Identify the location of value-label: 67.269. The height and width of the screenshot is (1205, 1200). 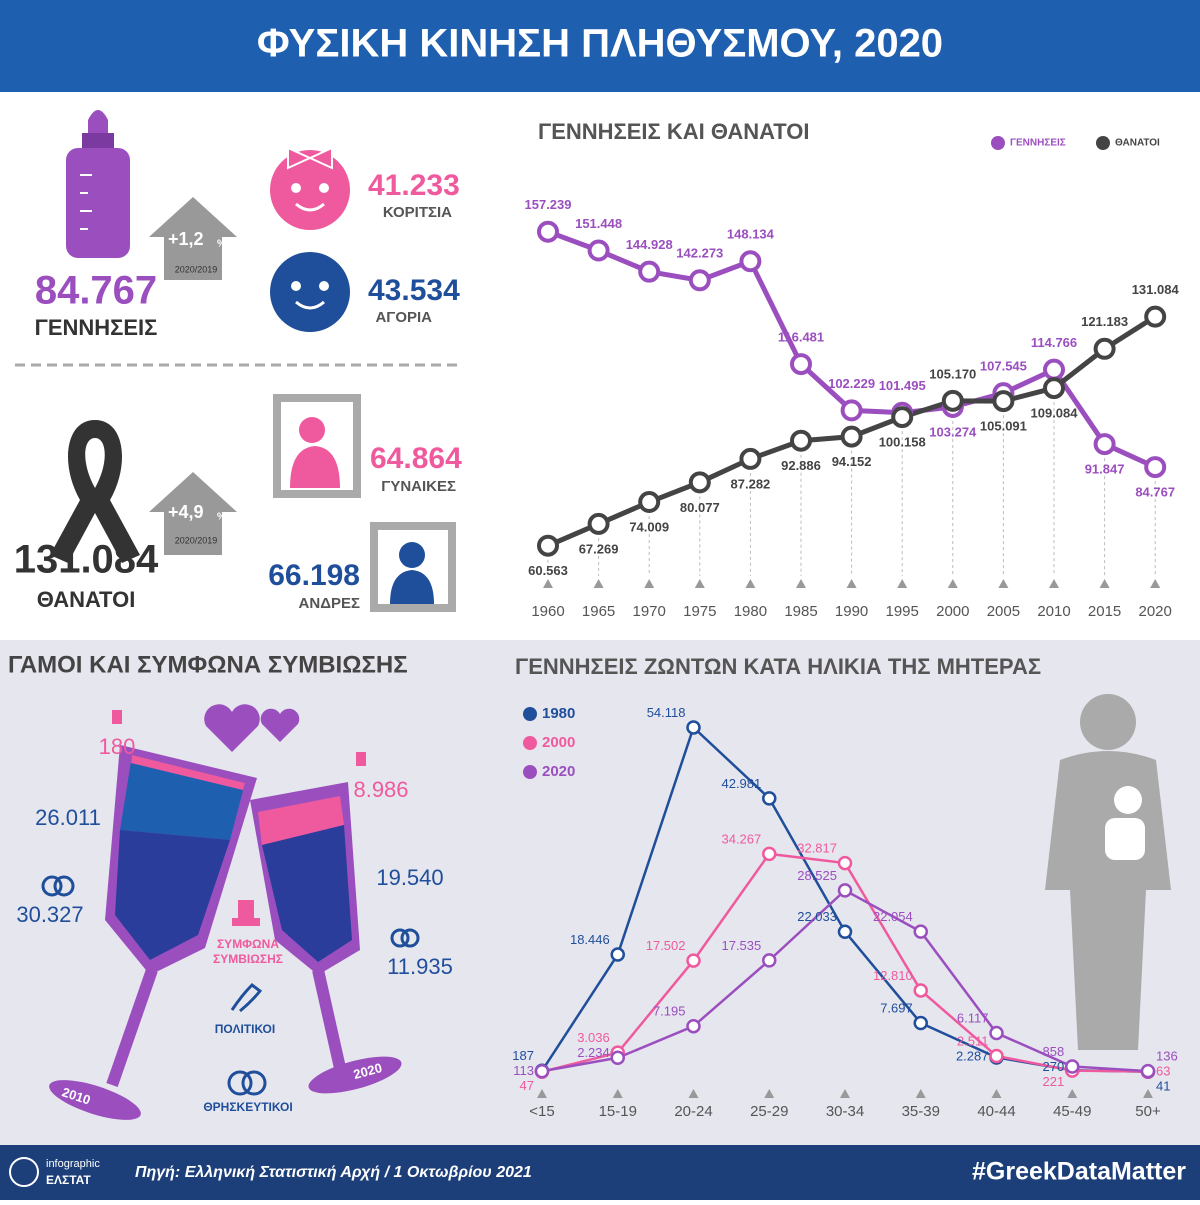
(599, 548).